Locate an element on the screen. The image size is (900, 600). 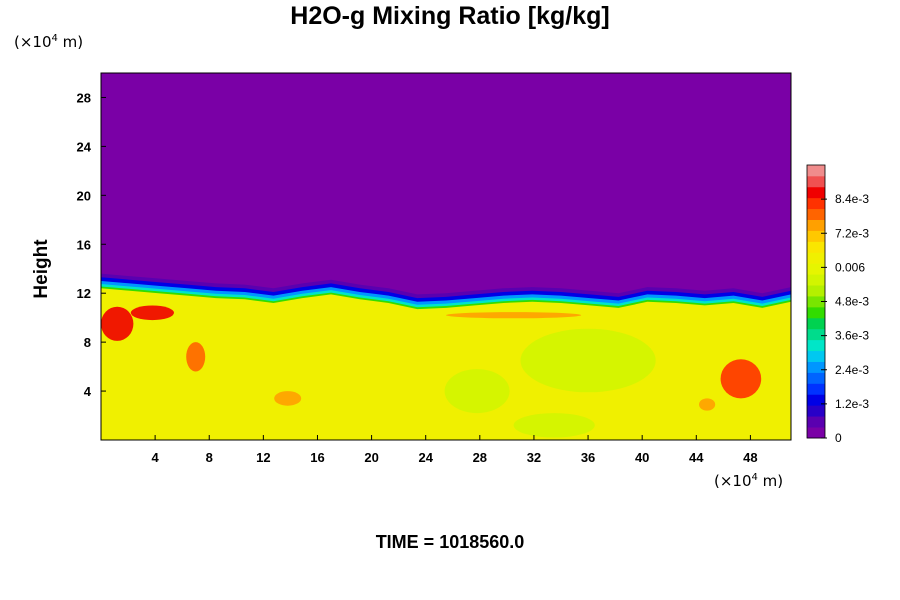
x-tick-label: 36 is located at coordinates (588, 457).